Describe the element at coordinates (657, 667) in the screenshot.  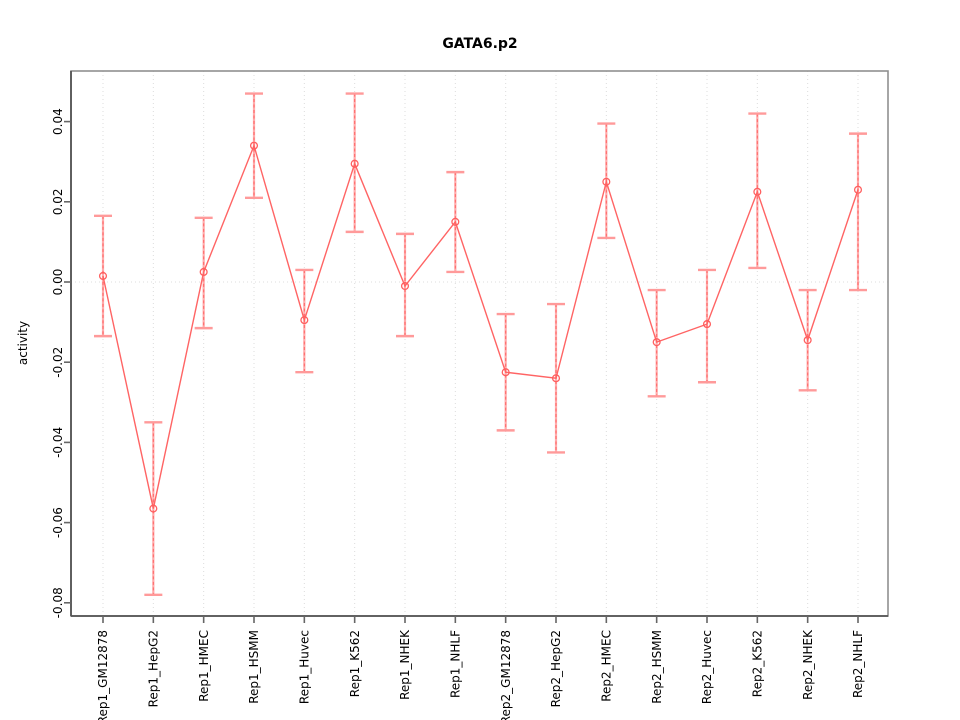
I see `x-tick-label: Rep2_HSMM` at that location.